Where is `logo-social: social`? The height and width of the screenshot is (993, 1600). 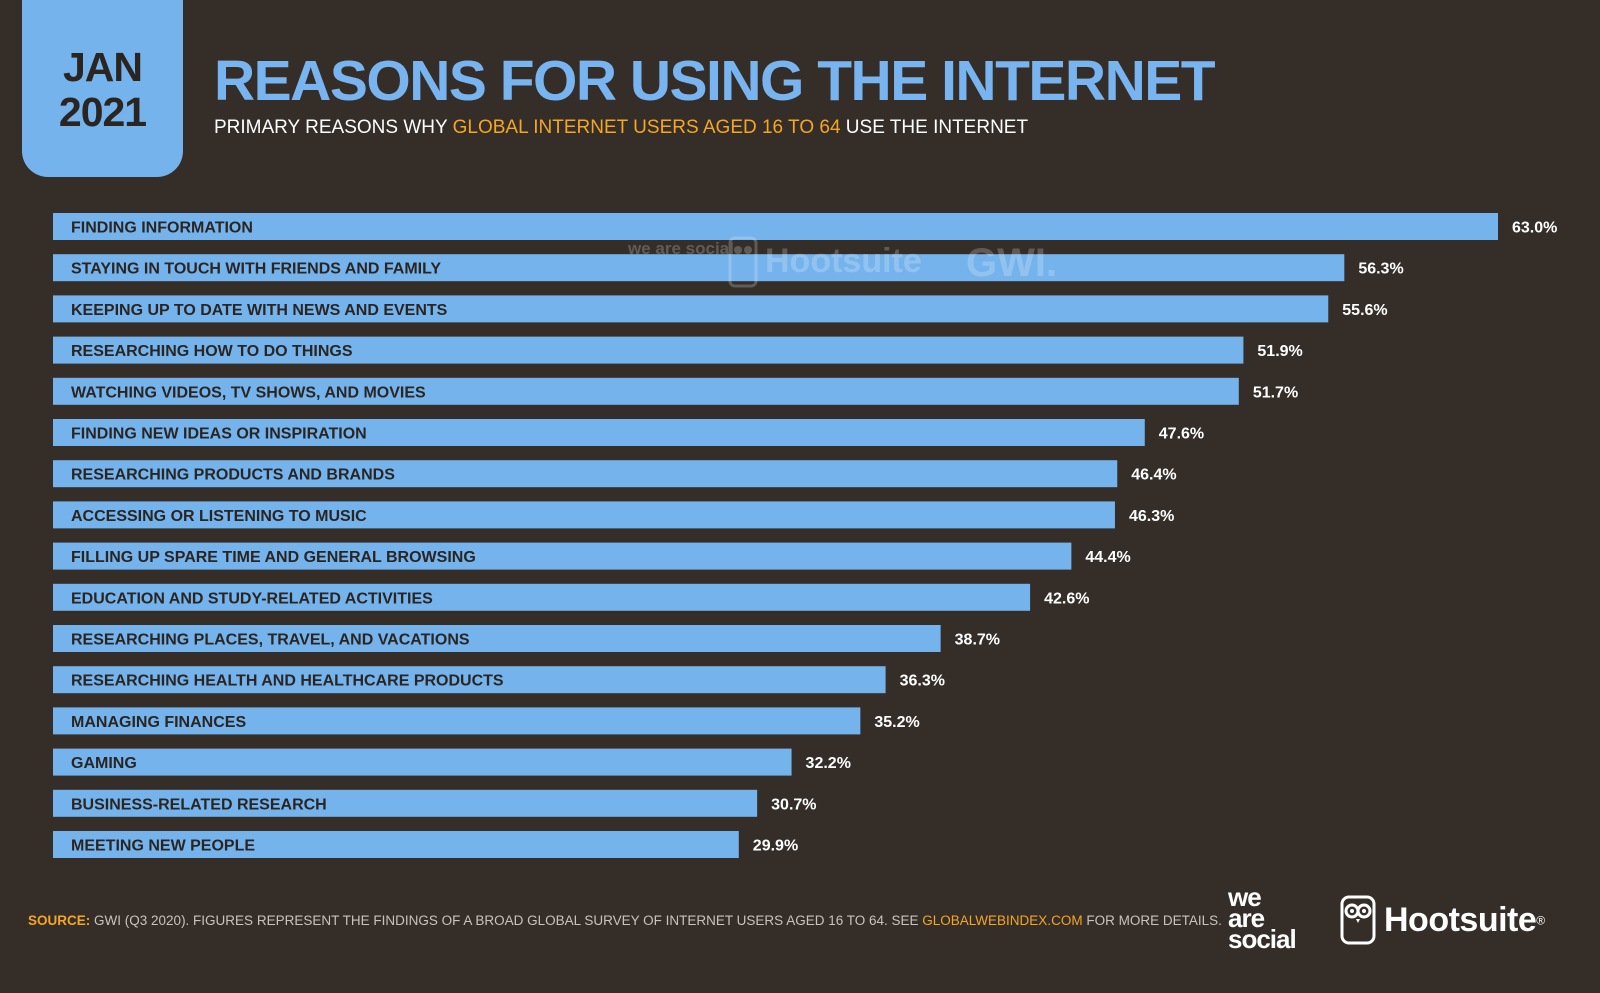 logo-social: social is located at coordinates (1262, 939).